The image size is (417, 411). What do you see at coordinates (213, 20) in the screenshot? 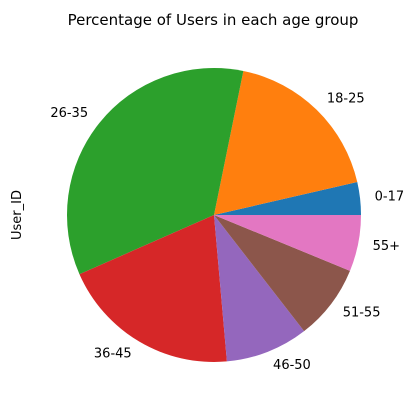
I see `chart-title: Percentage of Users in each age group` at bounding box center [213, 20].